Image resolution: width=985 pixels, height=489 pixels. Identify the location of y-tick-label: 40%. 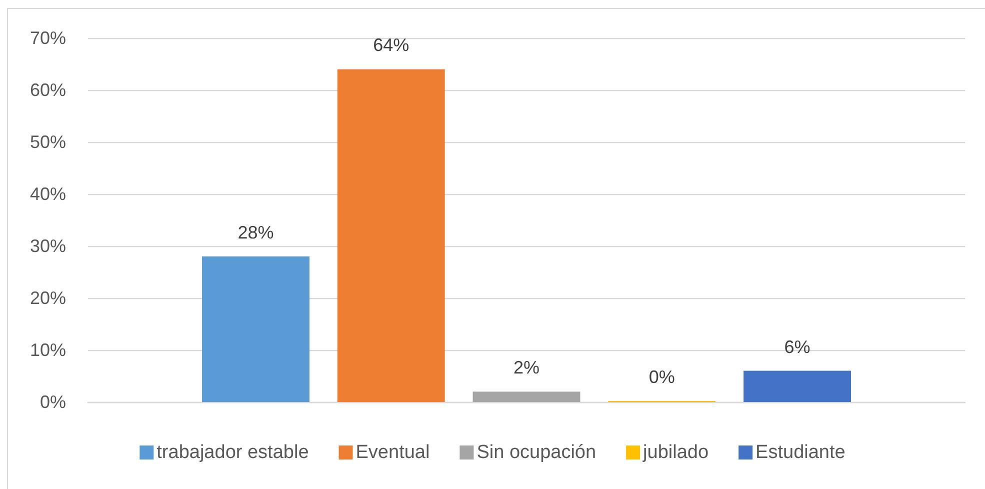
(48, 194).